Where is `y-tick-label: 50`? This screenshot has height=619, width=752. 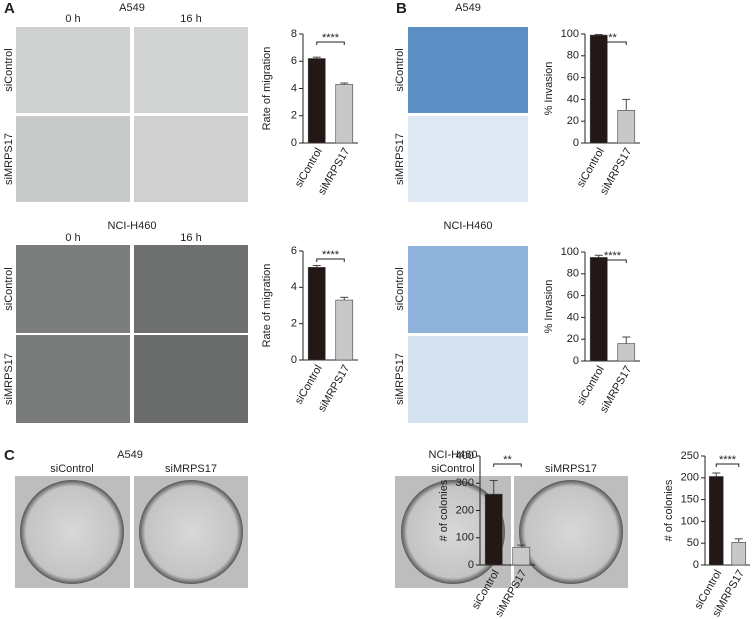 y-tick-label: 50 is located at coordinates (693, 543).